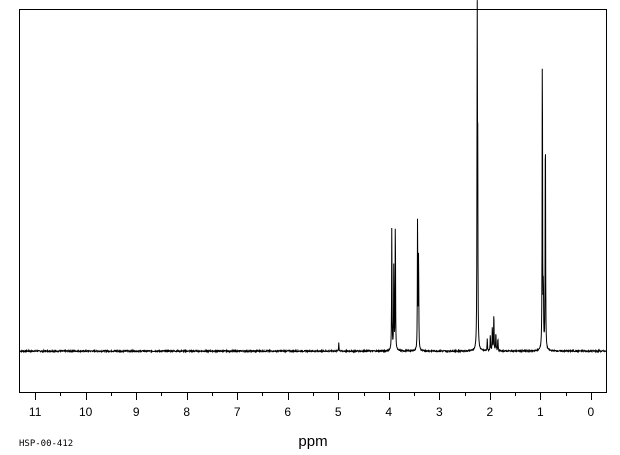 The width and height of the screenshot is (620, 455). What do you see at coordinates (312, 441) in the screenshot?
I see `x-axis-title: ppm` at bounding box center [312, 441].